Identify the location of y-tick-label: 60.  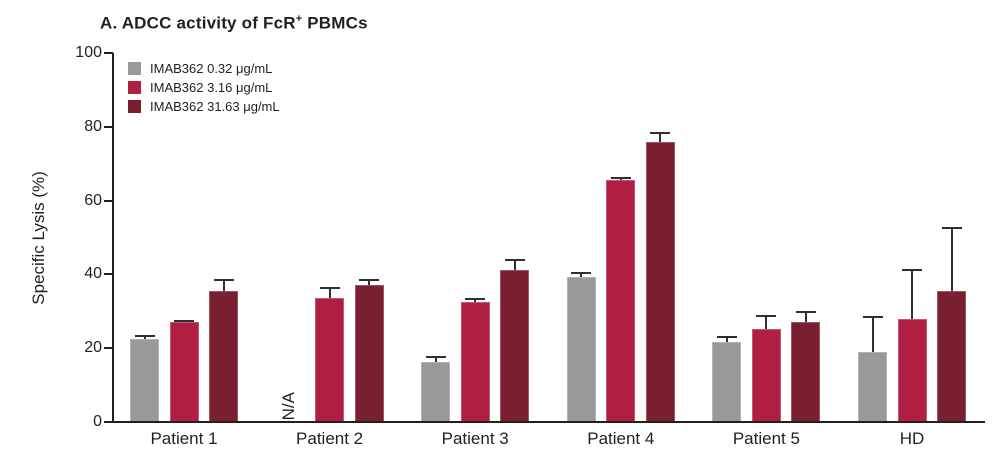
(93, 200).